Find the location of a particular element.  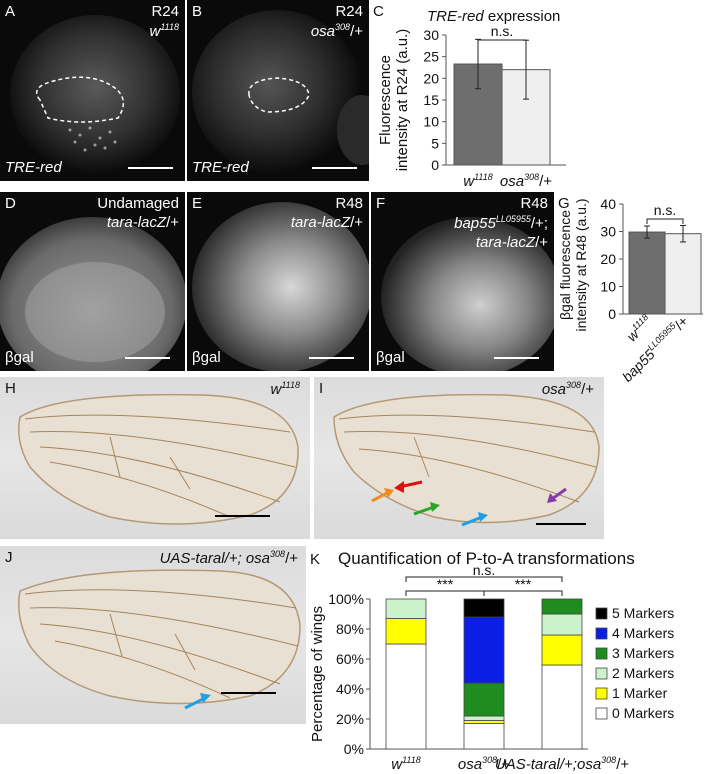

chart-g-ytick-label: 10 is located at coordinates (608, 287).